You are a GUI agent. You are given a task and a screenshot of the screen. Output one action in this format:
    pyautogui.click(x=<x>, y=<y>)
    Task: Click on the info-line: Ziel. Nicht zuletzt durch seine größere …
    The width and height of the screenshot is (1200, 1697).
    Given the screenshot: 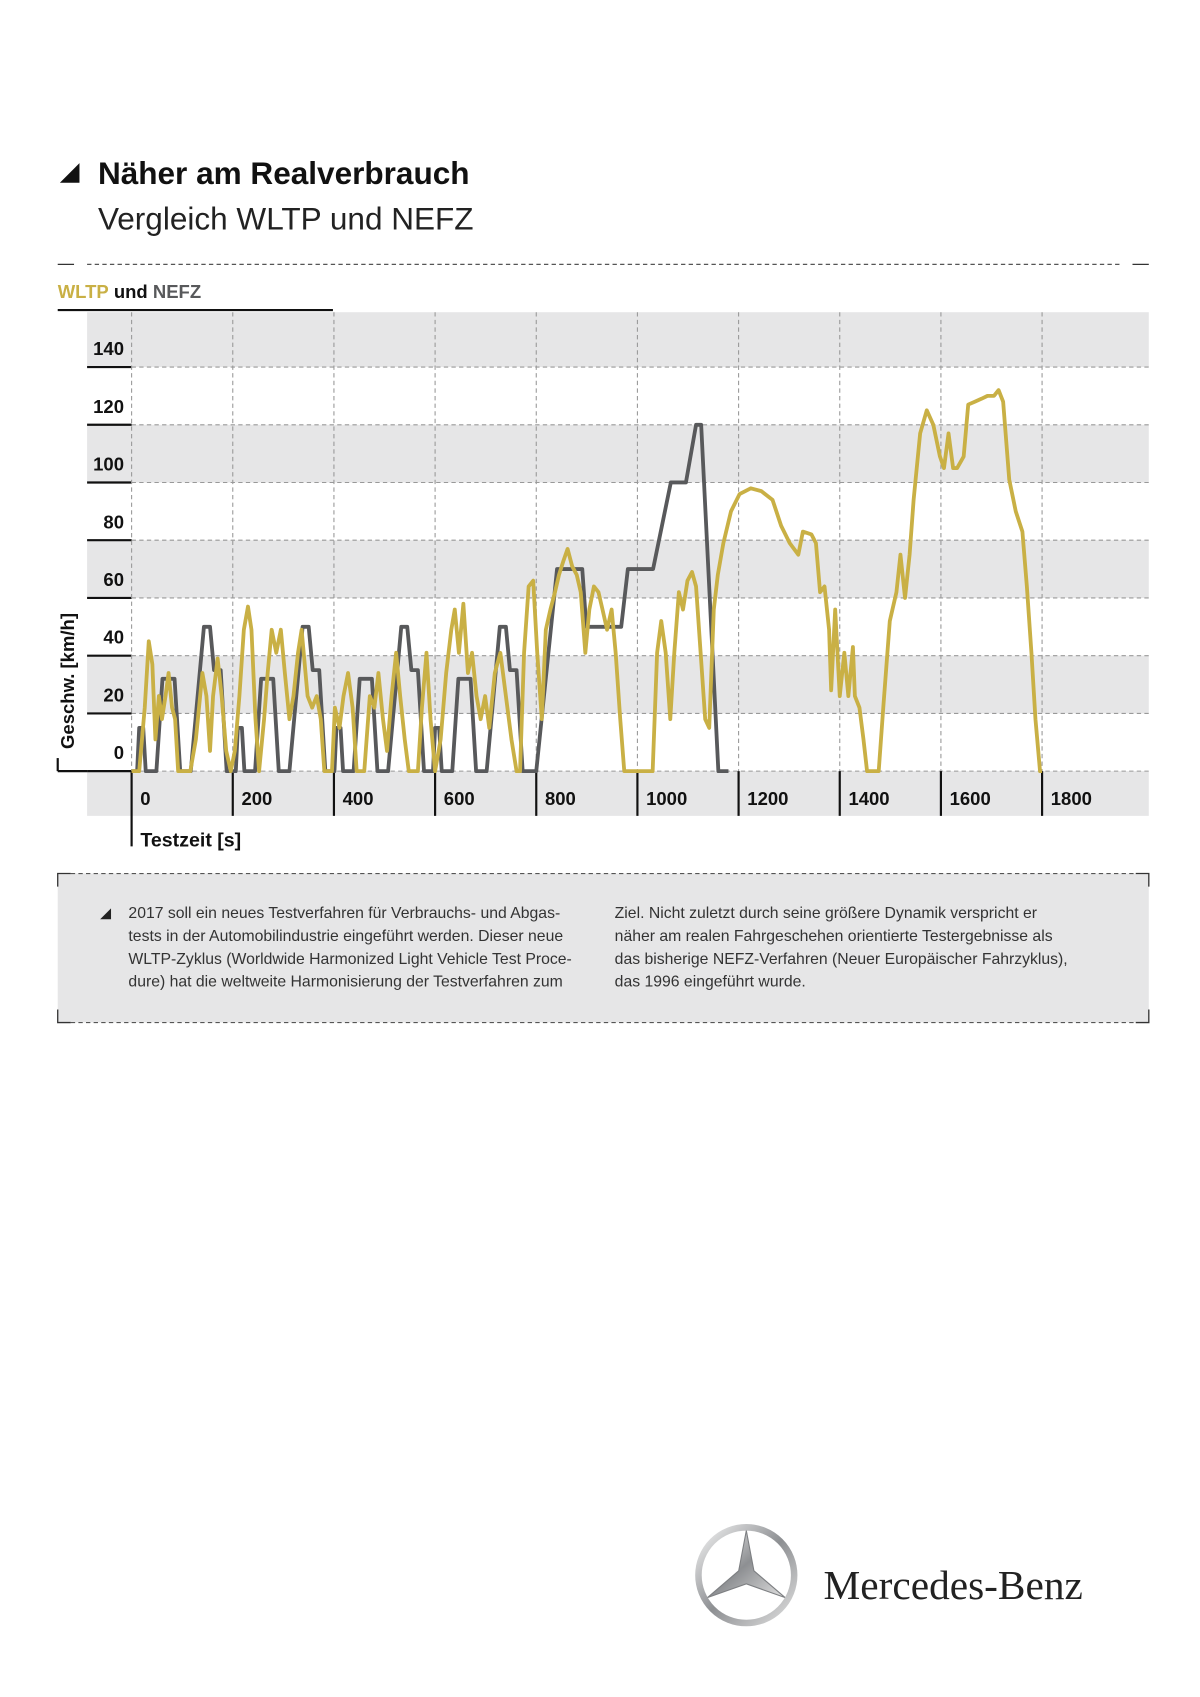 What is the action you would take?
    pyautogui.click(x=826, y=913)
    